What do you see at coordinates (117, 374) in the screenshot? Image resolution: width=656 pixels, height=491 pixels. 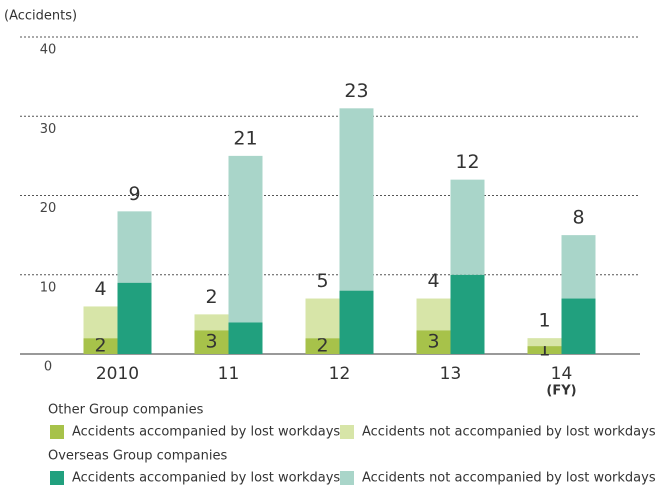 I see `x-tick-label: 2010` at bounding box center [117, 374].